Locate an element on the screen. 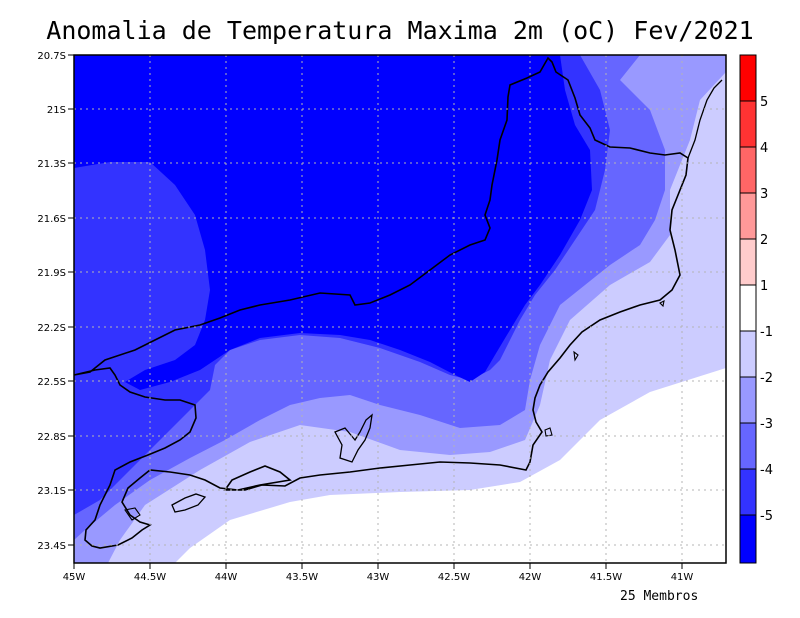 The width and height of the screenshot is (800, 618). colorbar-label: 1 is located at coordinates (764, 286).